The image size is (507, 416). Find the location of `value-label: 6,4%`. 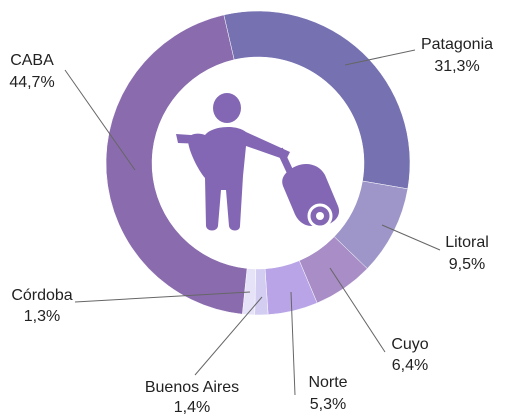

value-label: 6,4% is located at coordinates (410, 365).